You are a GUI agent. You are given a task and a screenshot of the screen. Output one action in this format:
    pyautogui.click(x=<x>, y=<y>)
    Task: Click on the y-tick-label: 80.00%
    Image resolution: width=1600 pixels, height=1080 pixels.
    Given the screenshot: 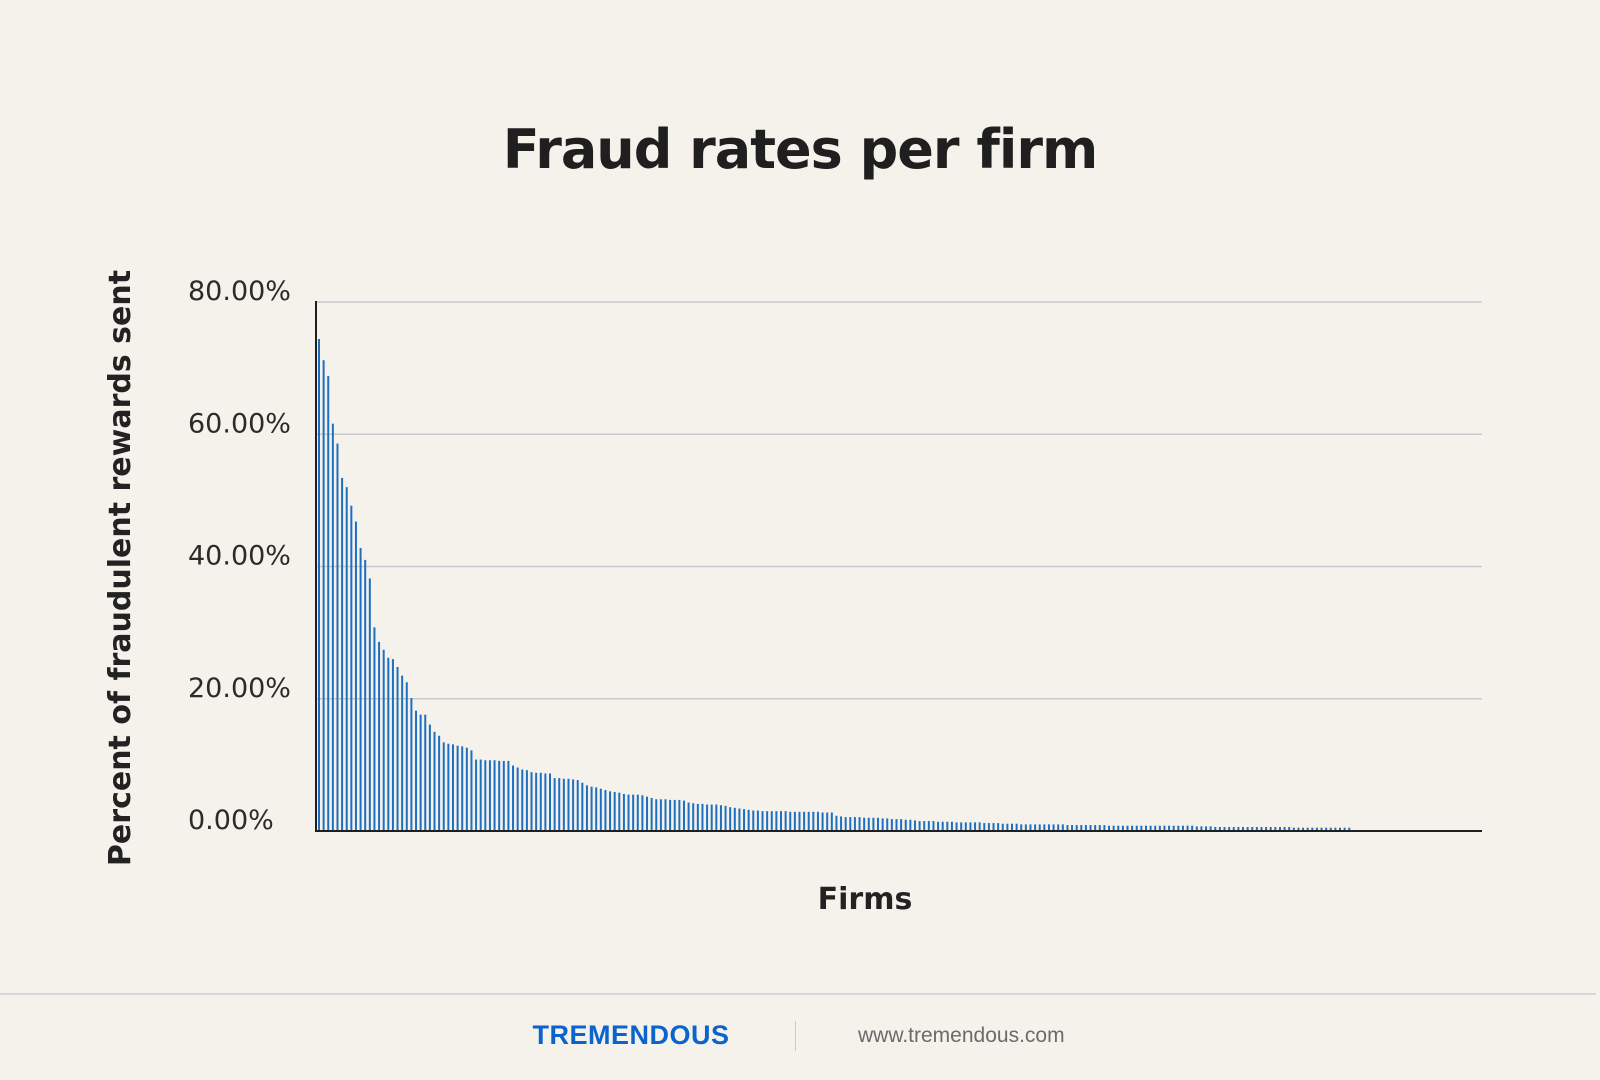 What is the action you would take?
    pyautogui.click(x=239, y=291)
    